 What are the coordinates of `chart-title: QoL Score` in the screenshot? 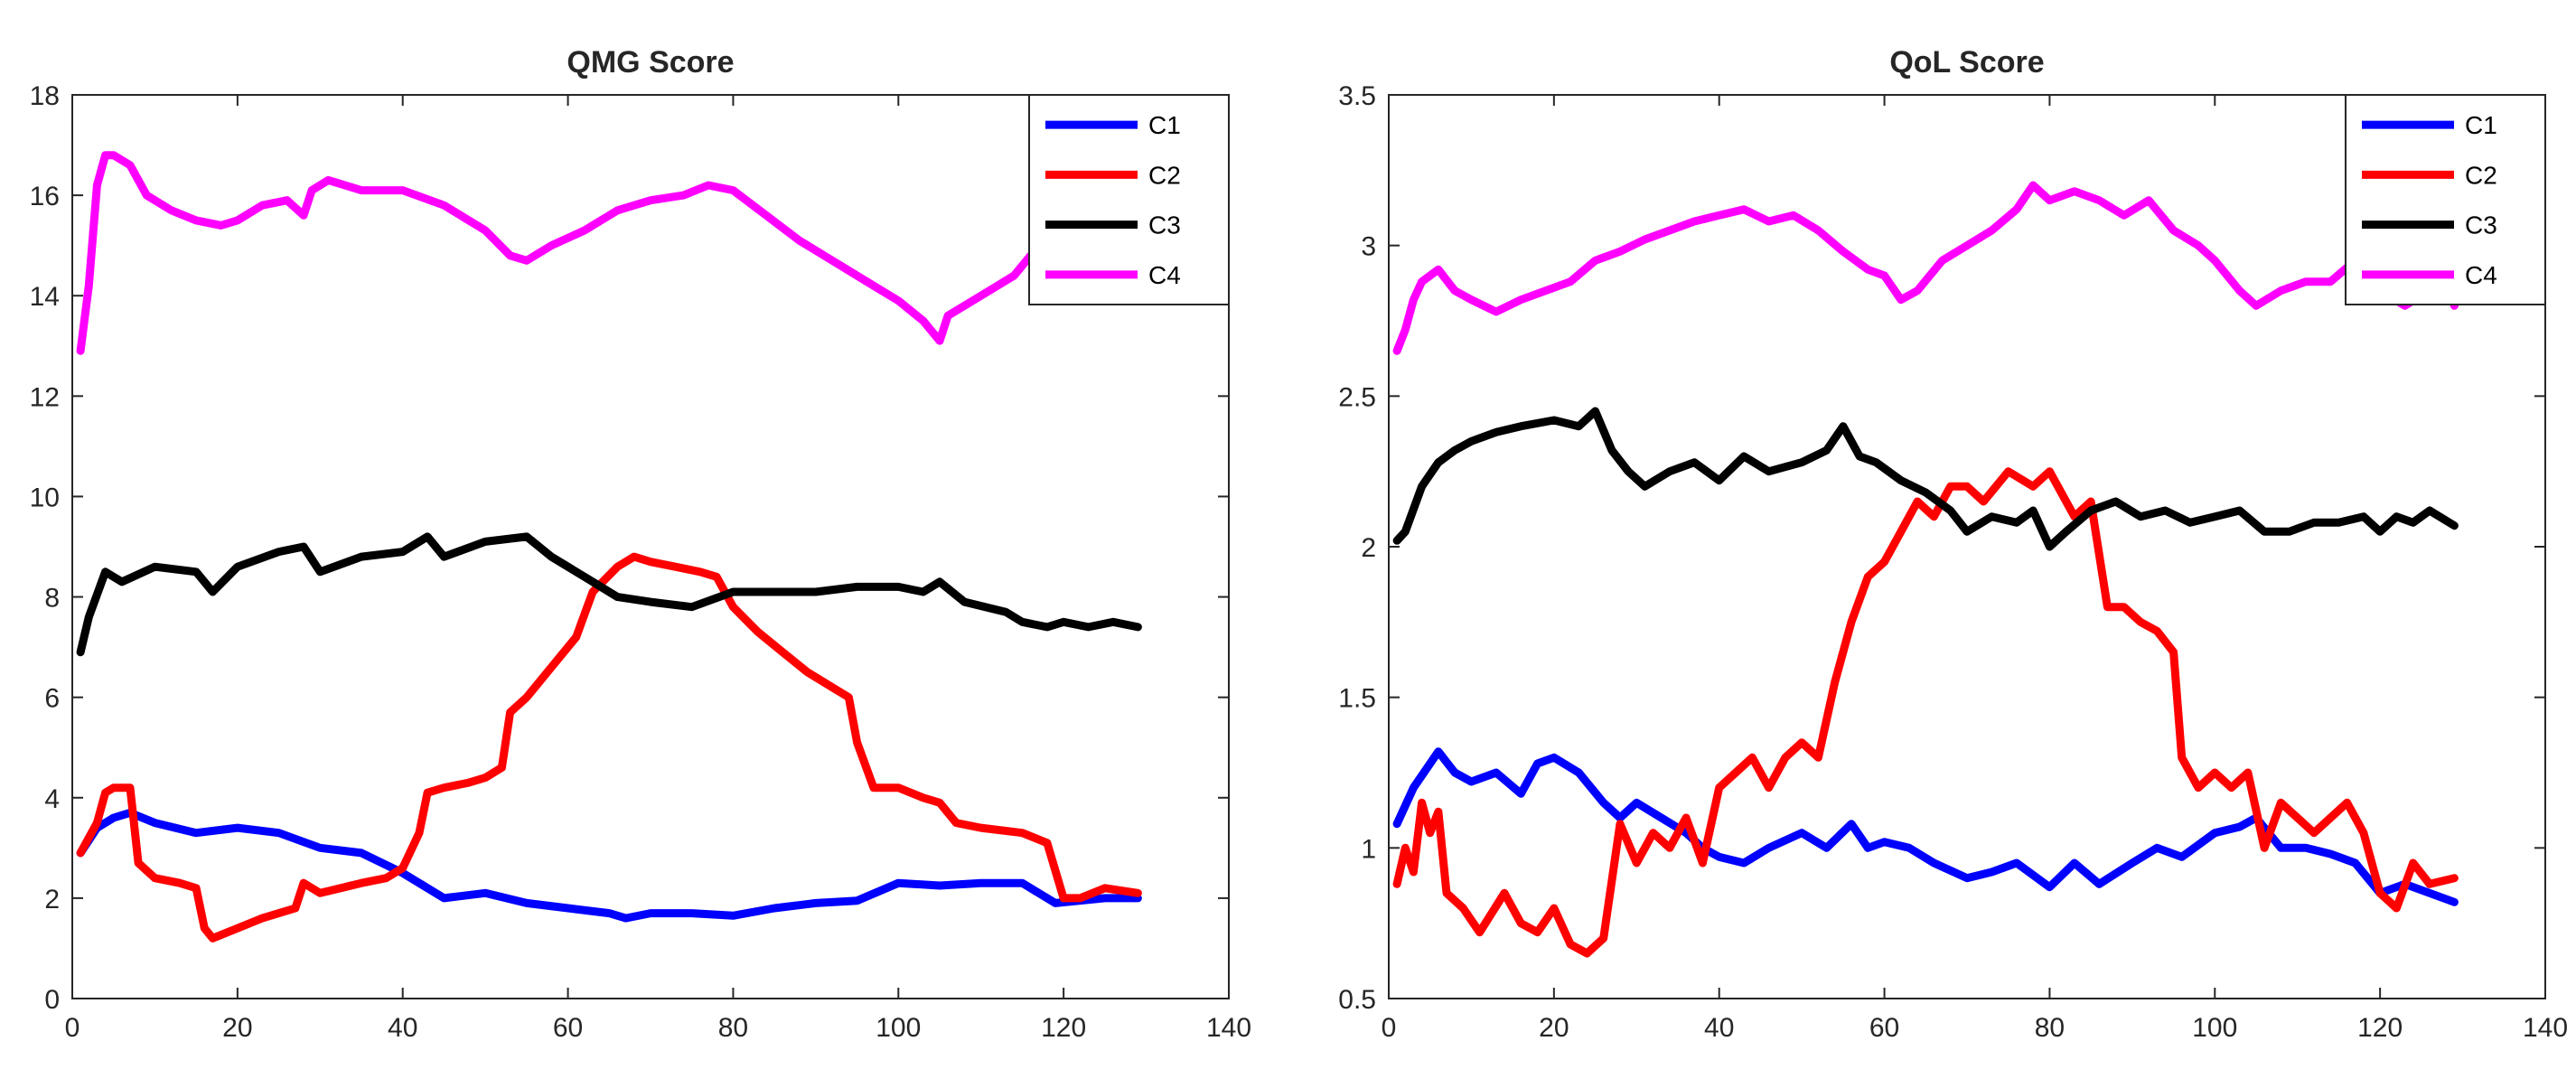 It's located at (1966, 63).